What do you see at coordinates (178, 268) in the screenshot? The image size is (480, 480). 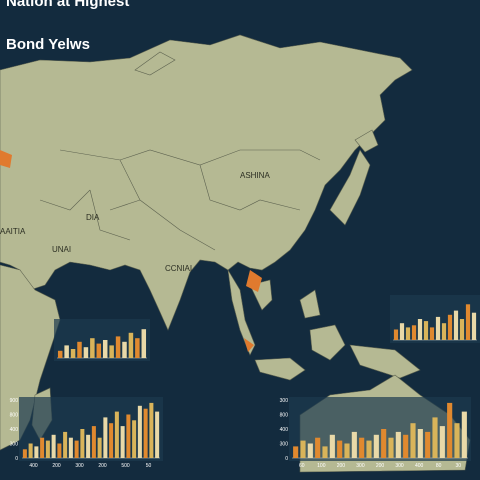 I see `map-label: CCNIAI` at bounding box center [178, 268].